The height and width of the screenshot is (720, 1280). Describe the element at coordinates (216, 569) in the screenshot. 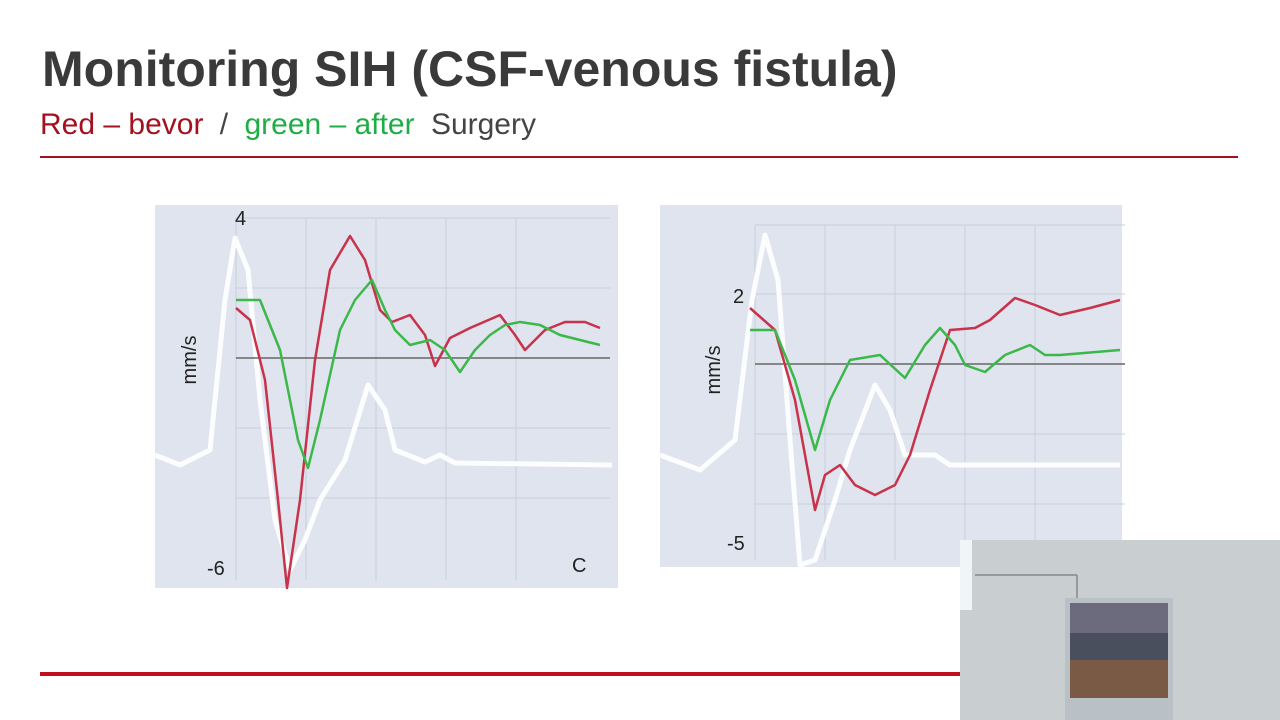

I see `axis-bottom-label: -6` at that location.